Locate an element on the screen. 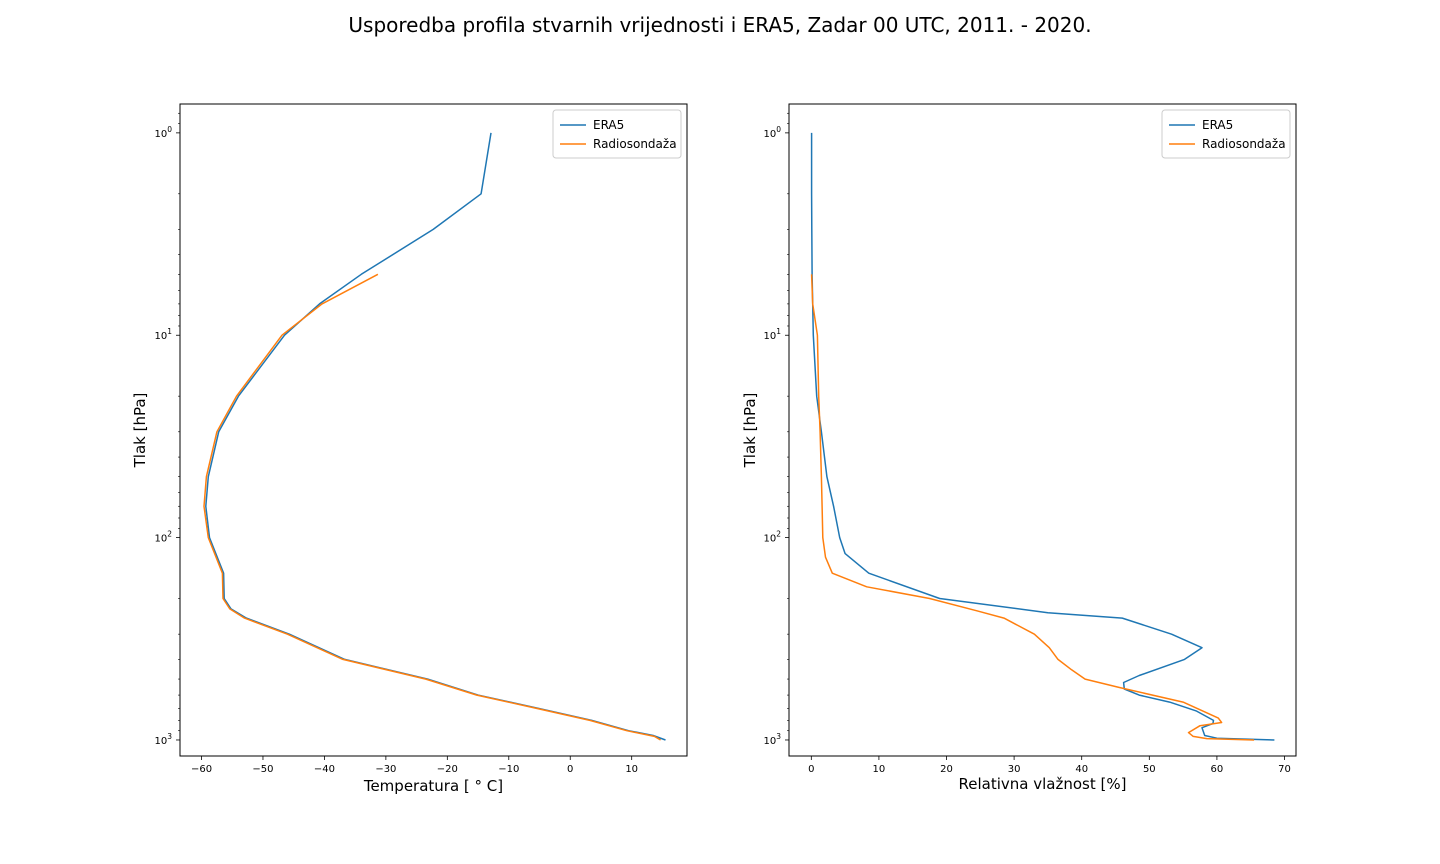 The width and height of the screenshot is (1440, 864). humidity-ytick-label: 10¹ is located at coordinates (772, 334).